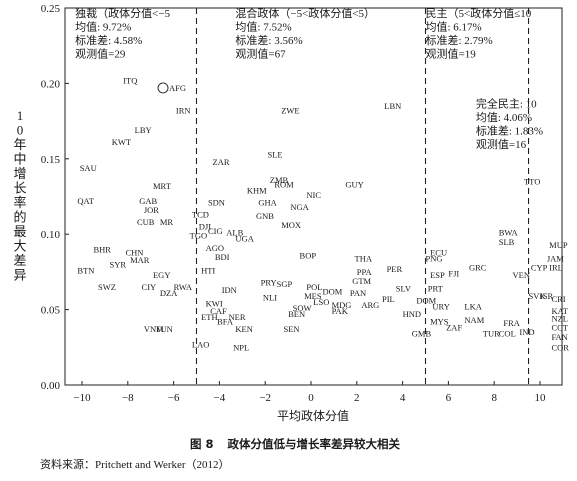 Image resolution: width=577 pixels, height=481 pixels. What do you see at coordinates (305, 13) in the screenshot?
I see `region-annotation-line: 混合政体（−5<政体分值<5）` at bounding box center [305, 13].